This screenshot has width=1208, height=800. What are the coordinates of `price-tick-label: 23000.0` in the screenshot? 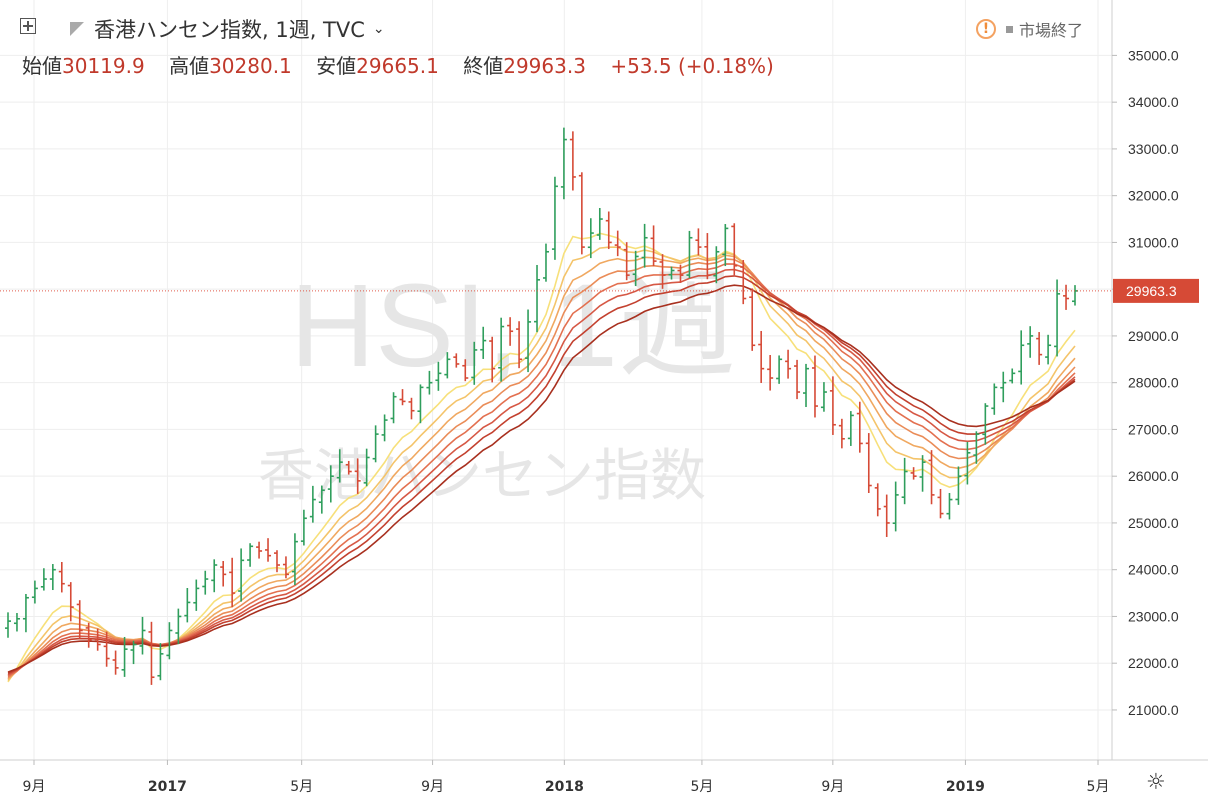 It's located at (1153, 616).